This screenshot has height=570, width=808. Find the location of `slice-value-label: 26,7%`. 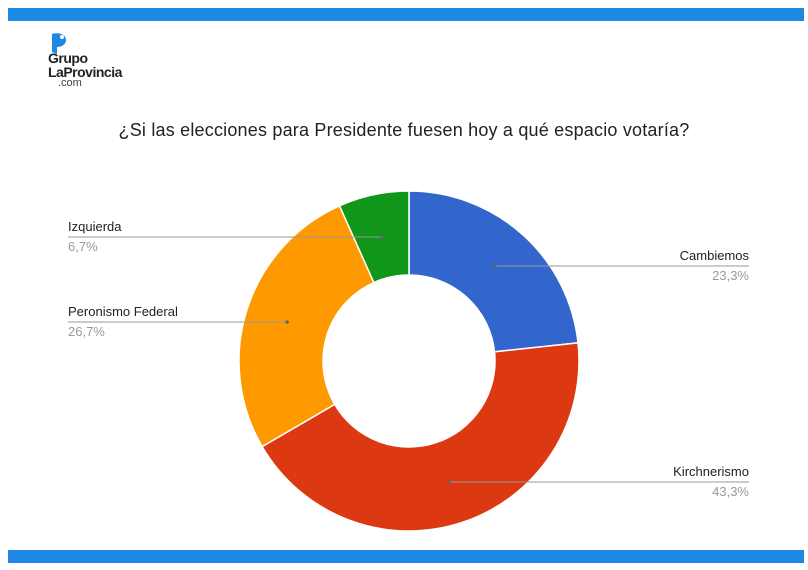

slice-value-label: 26,7% is located at coordinates (86, 331).